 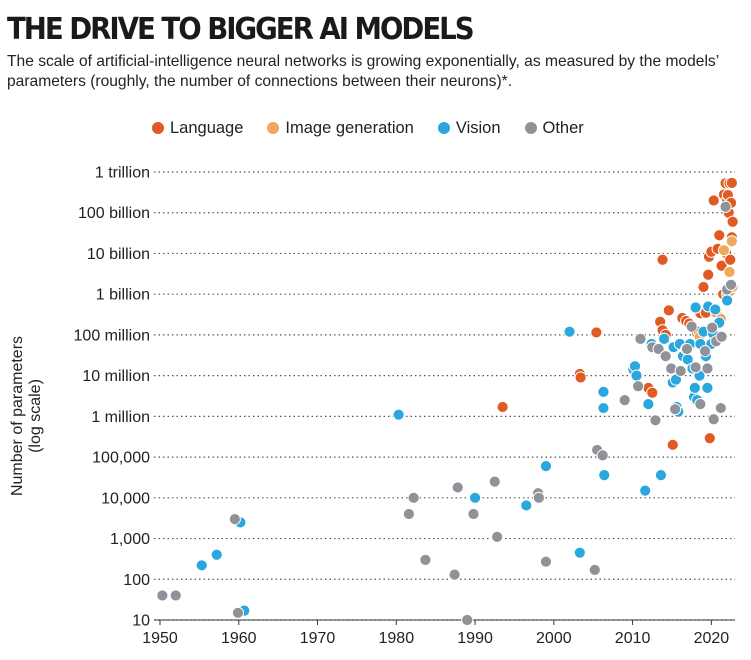 I want to click on x-tick-labels: 1950 1960 1970 1980 1990 2000 2010 2020, so click(x=435, y=638).